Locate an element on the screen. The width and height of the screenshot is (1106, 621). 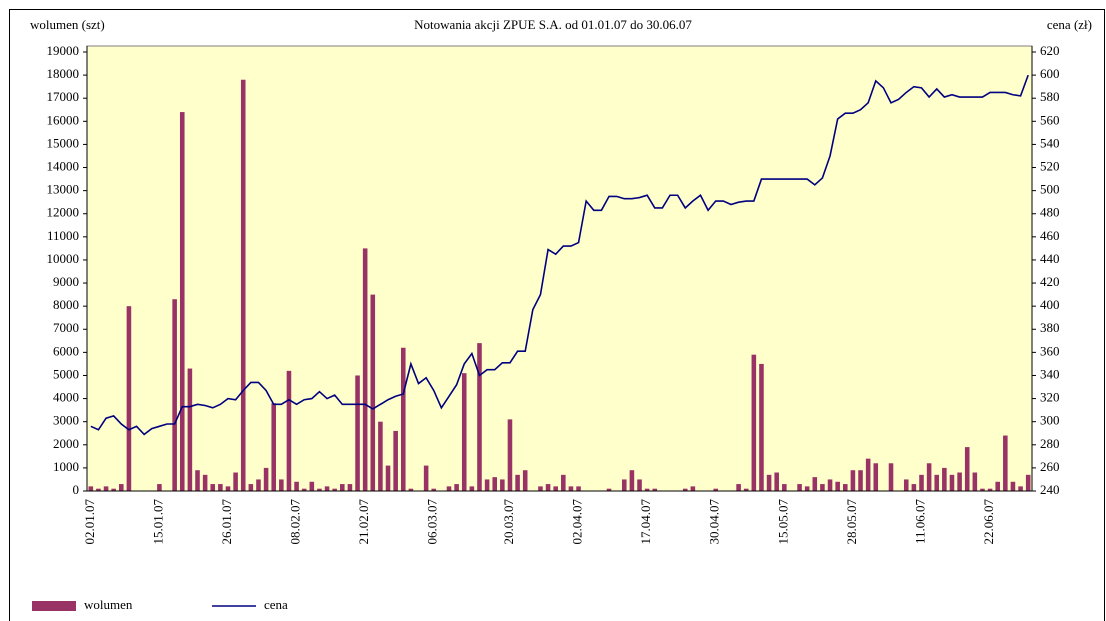
y2-tick-label: 560 is located at coordinates (1050, 119).